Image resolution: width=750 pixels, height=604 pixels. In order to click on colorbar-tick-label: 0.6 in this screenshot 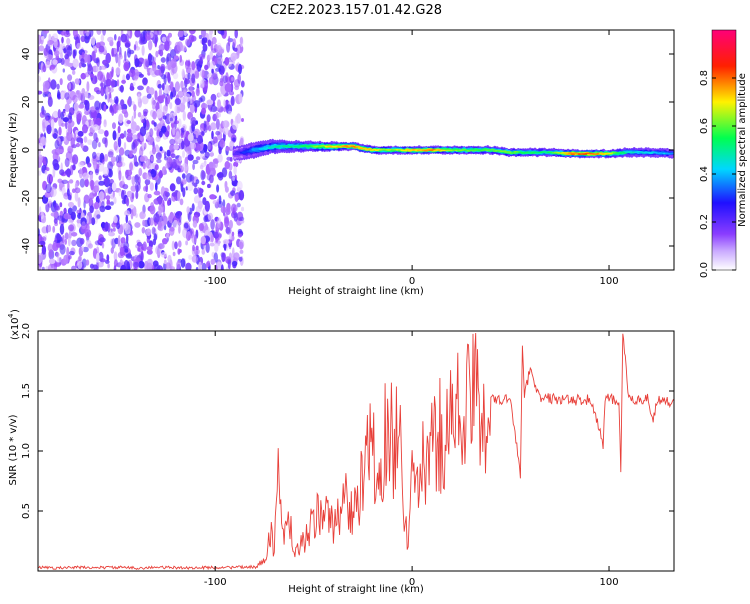, I will do `click(704, 126)`.